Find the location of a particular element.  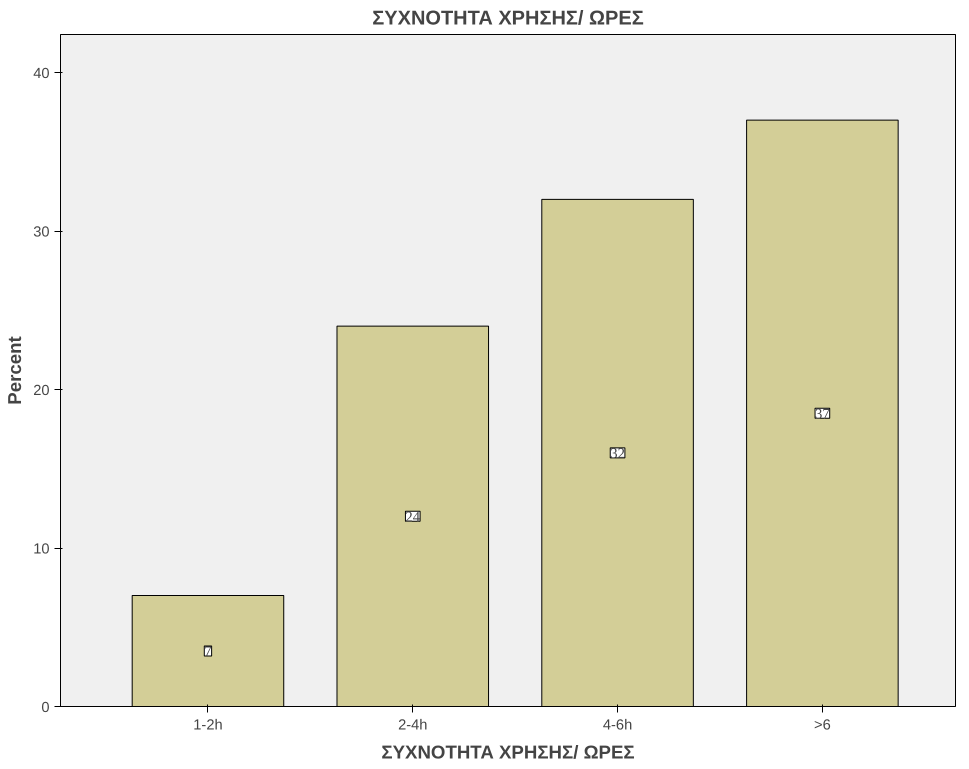

y-tick-label: 30 is located at coordinates (41, 232).